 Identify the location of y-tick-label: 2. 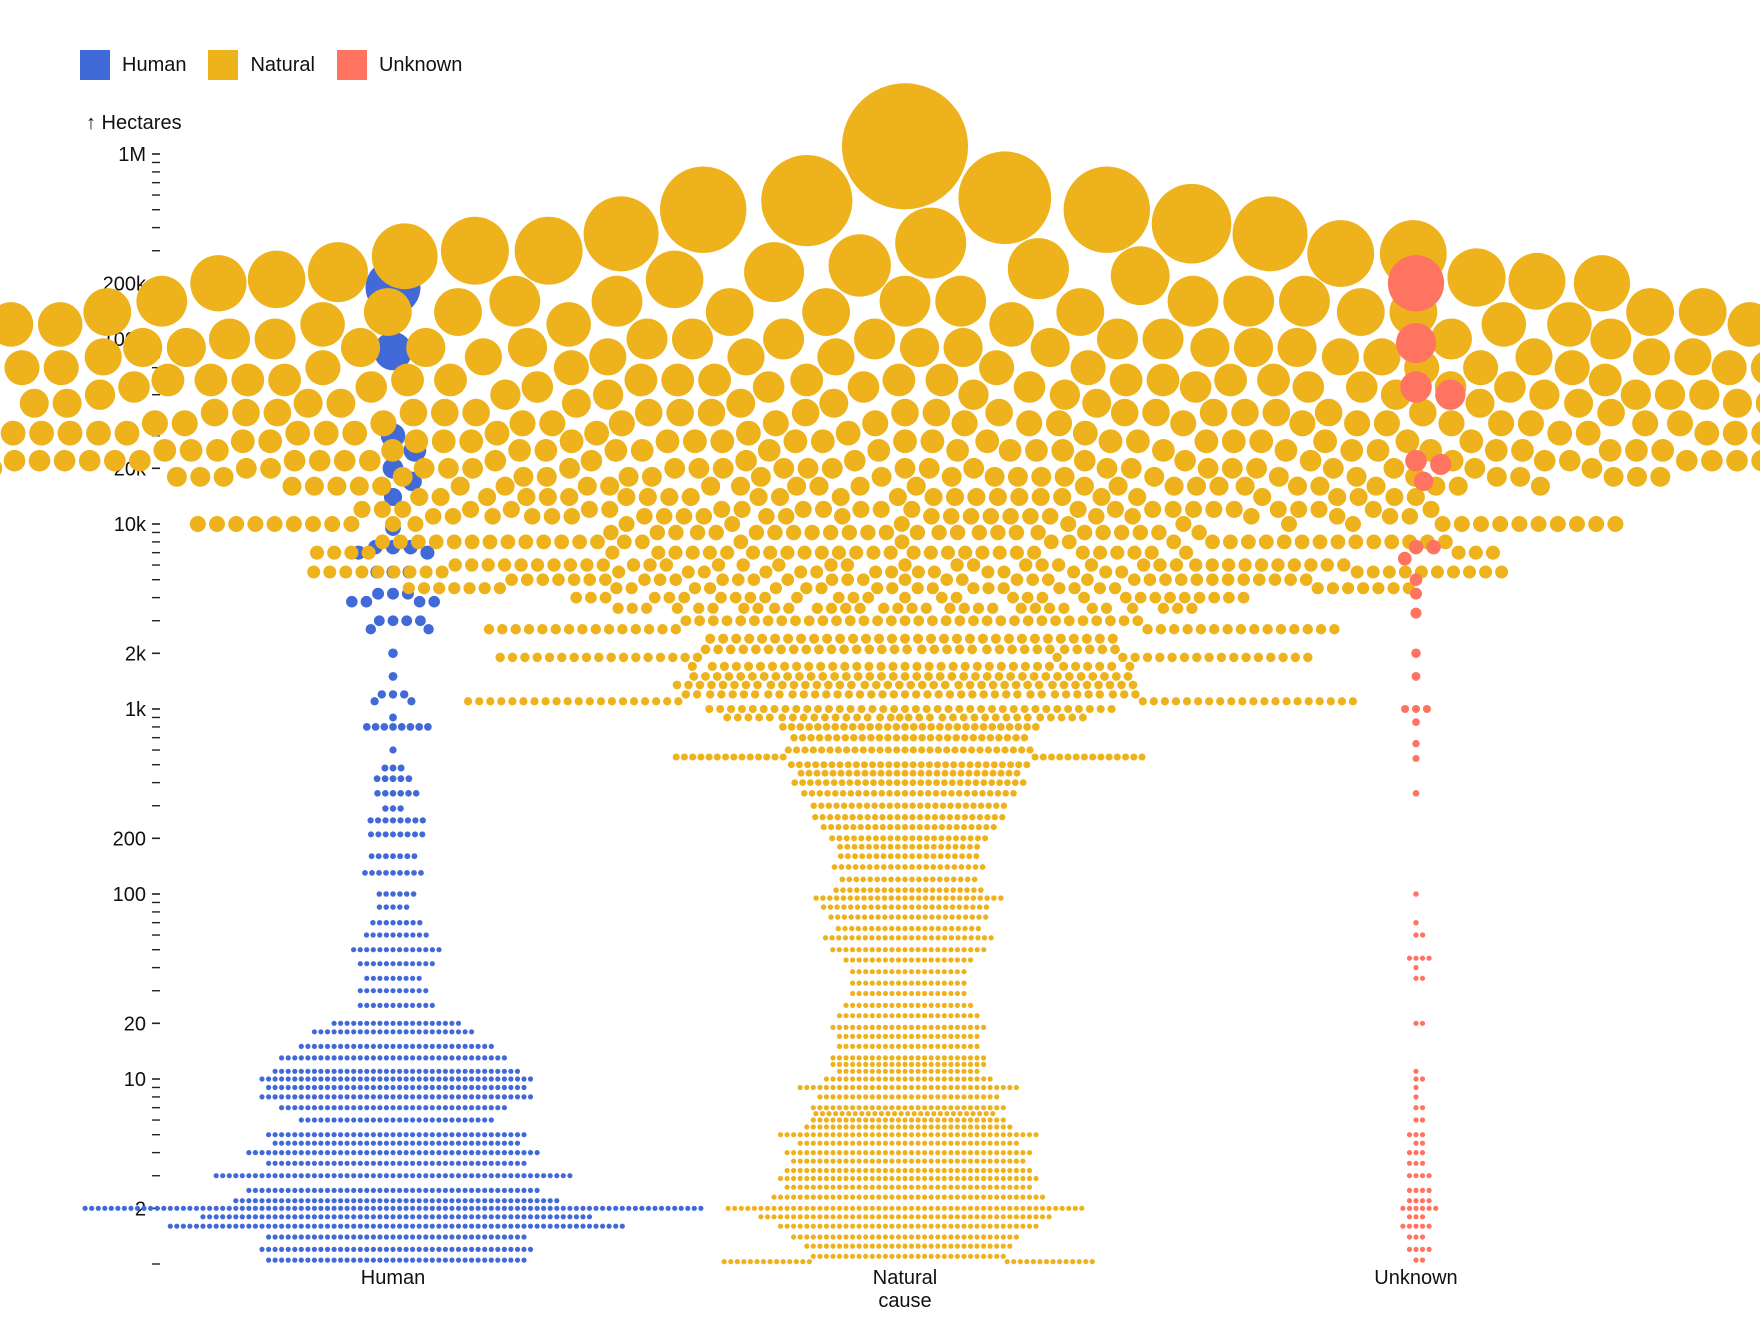
(140, 1209).